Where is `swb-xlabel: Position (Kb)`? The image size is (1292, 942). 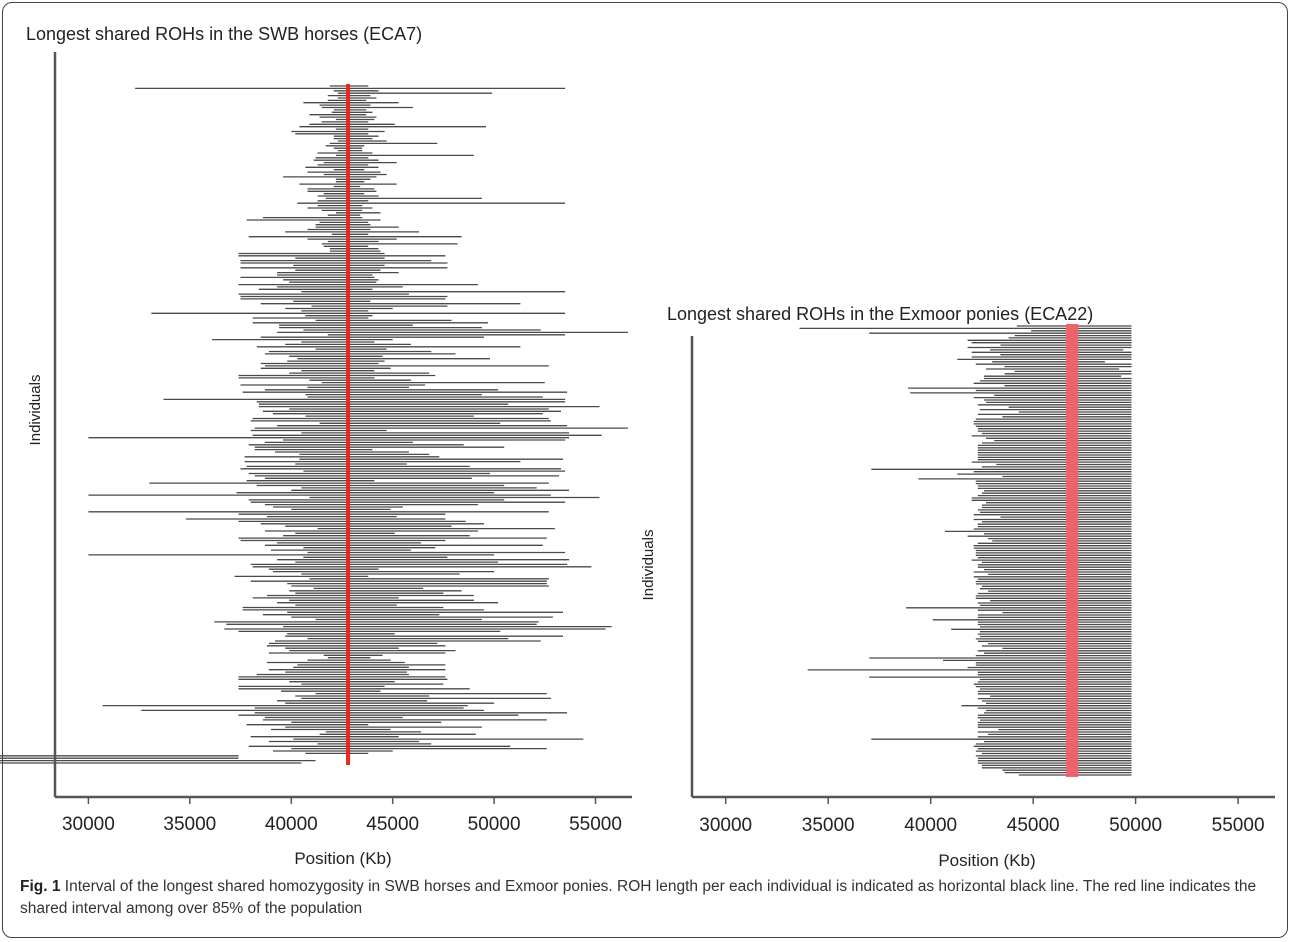
swb-xlabel: Position (Kb) is located at coordinates (342, 858).